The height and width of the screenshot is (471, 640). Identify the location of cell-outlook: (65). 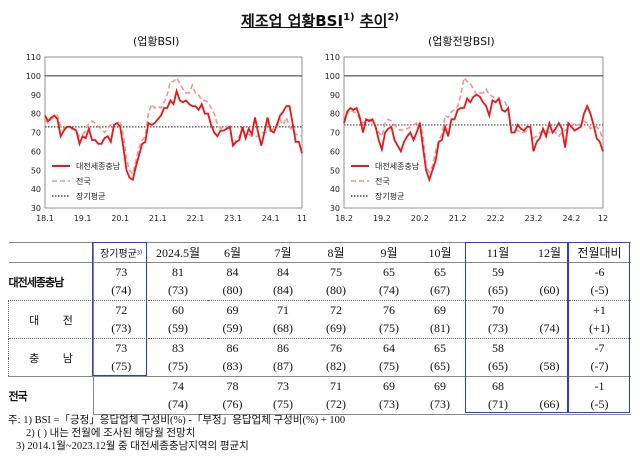
(498, 366).